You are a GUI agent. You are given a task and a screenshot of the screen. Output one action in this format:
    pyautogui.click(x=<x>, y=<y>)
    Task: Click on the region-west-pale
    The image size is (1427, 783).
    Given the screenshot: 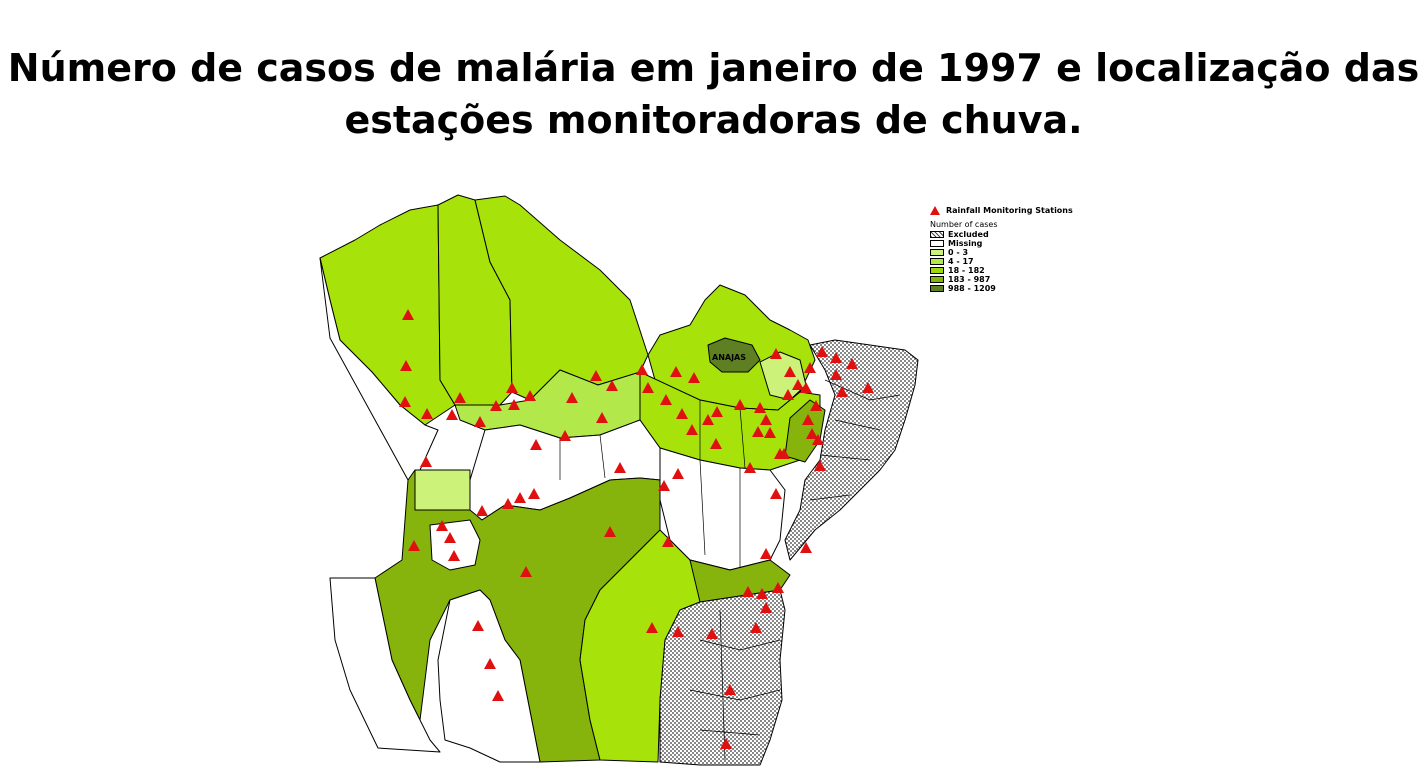 What is the action you would take?
    pyautogui.click(x=442, y=490)
    